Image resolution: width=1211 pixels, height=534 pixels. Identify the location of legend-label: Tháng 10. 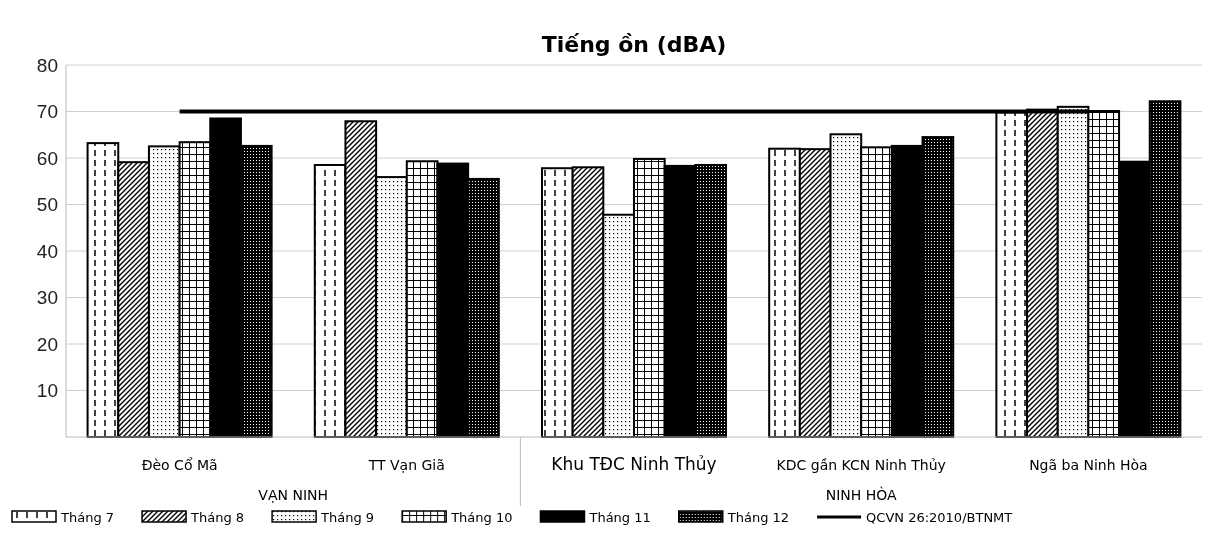
(481, 517).